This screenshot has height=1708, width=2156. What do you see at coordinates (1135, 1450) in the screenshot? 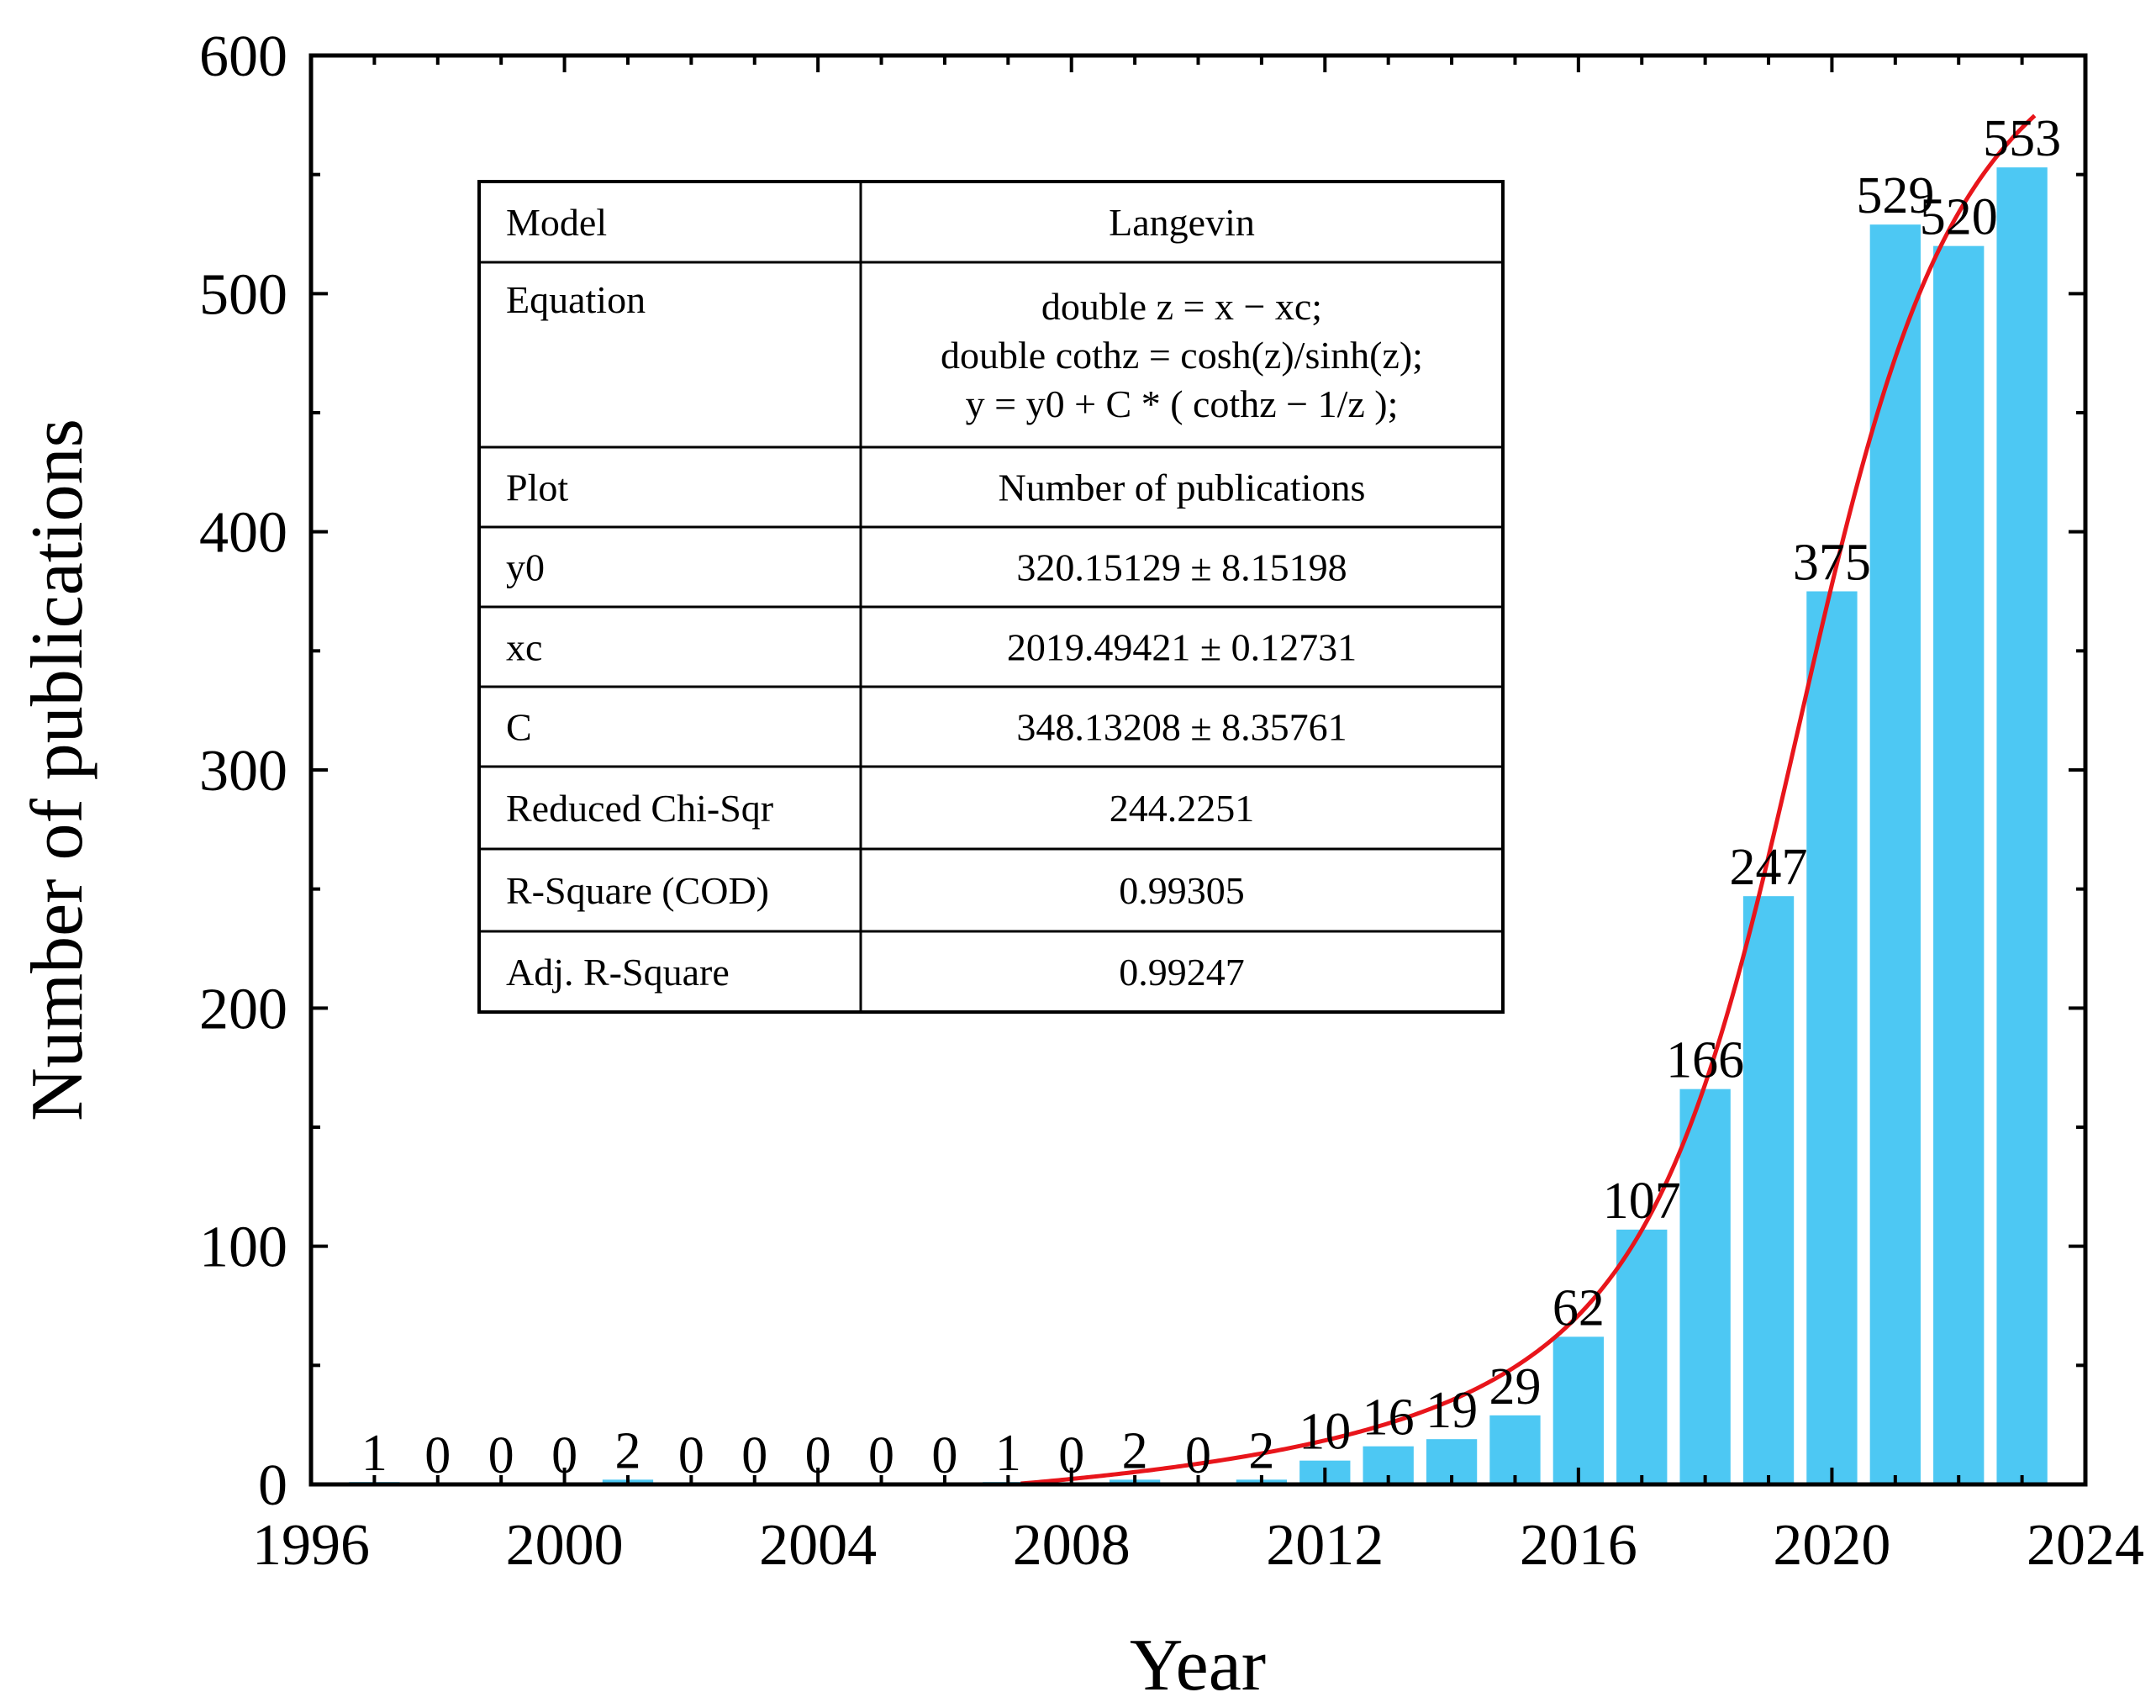
I see `bar-label-2009: 2` at bounding box center [1135, 1450].